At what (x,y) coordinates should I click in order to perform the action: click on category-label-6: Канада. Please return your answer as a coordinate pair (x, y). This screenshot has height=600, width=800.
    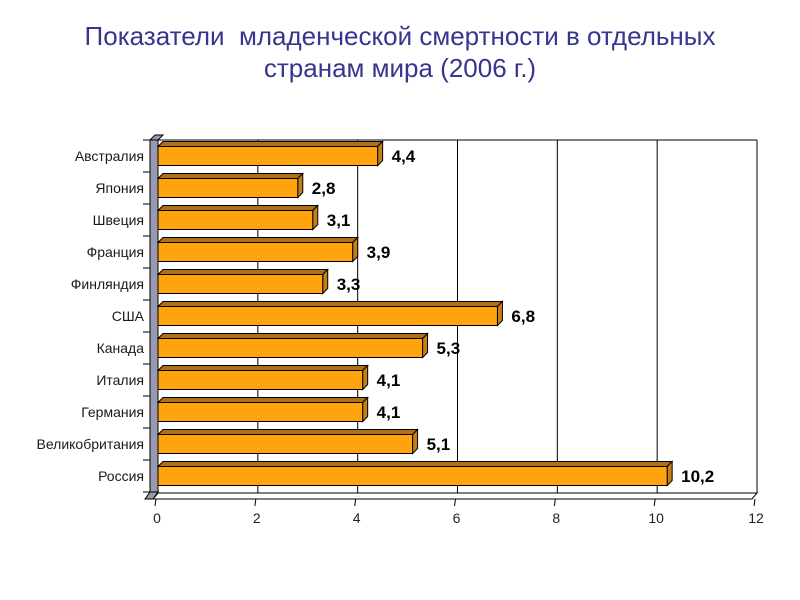
    Looking at the image, I should click on (121, 348).